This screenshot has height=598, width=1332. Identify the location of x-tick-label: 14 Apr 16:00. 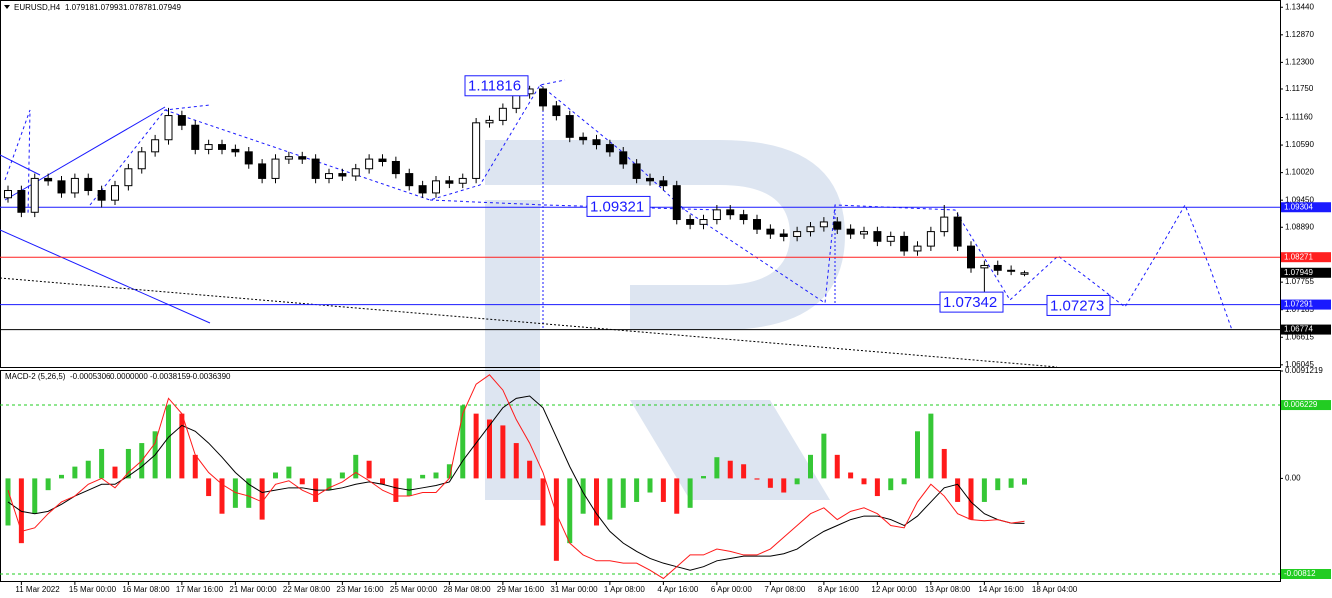
(1001, 589).